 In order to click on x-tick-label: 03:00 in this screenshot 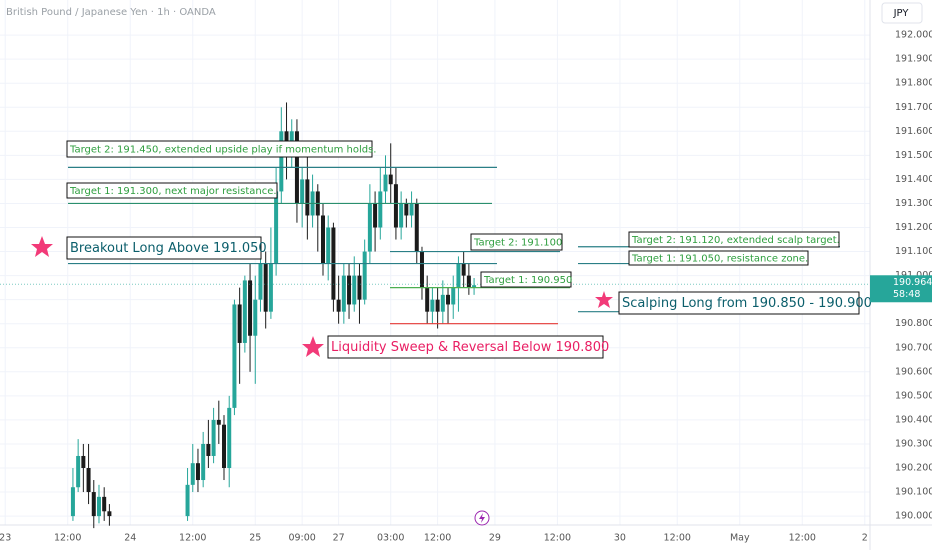, I will do `click(390, 538)`.